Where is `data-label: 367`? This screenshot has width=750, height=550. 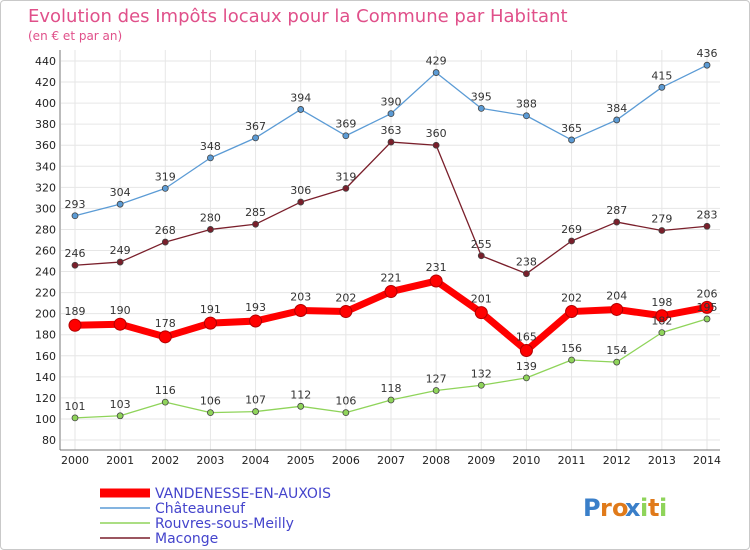
data-label: 367 is located at coordinates (255, 126).